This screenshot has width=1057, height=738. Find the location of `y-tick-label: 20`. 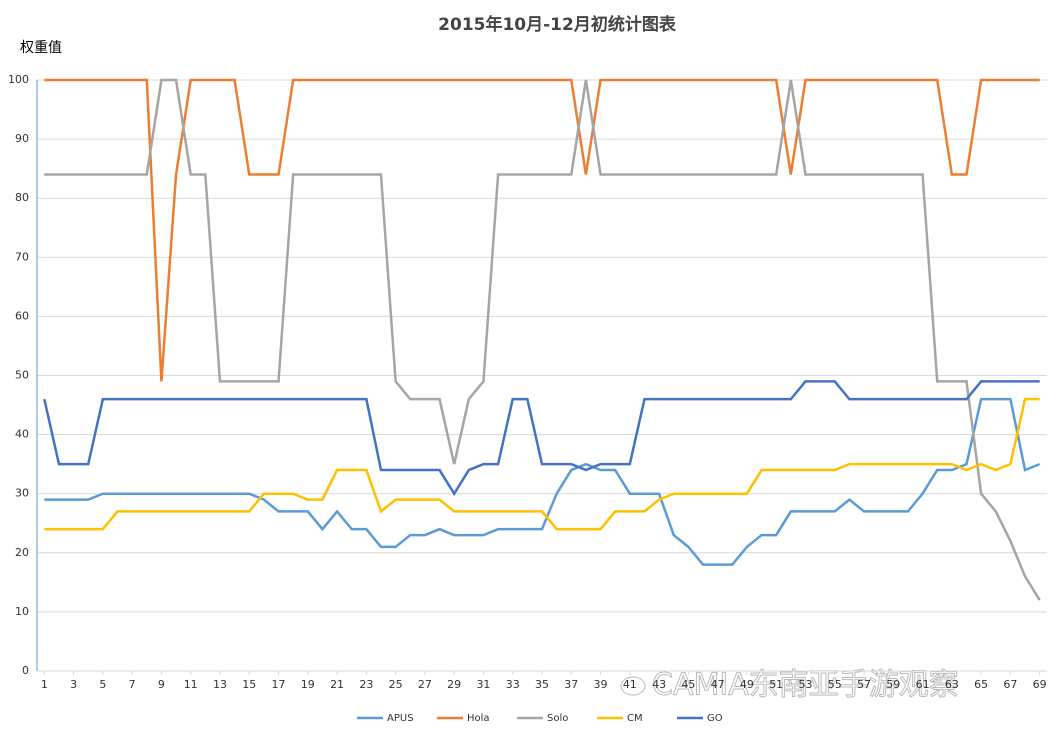

y-tick-label: 20 is located at coordinates (22, 552).